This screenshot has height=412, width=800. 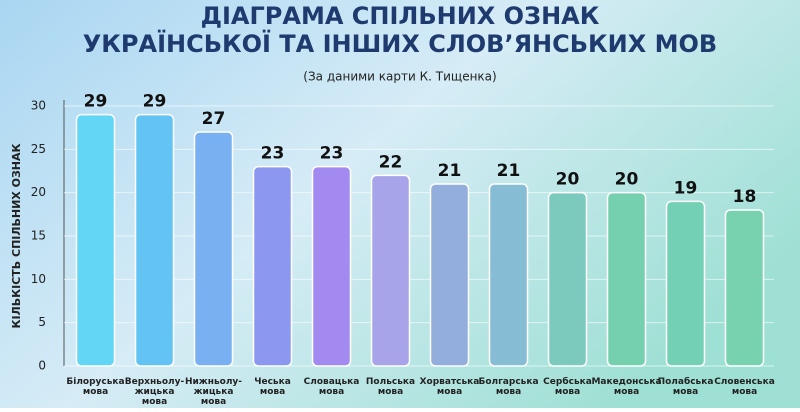 What do you see at coordinates (744, 387) in the screenshot?
I see `x-tick-label: Словенська мова` at bounding box center [744, 387].